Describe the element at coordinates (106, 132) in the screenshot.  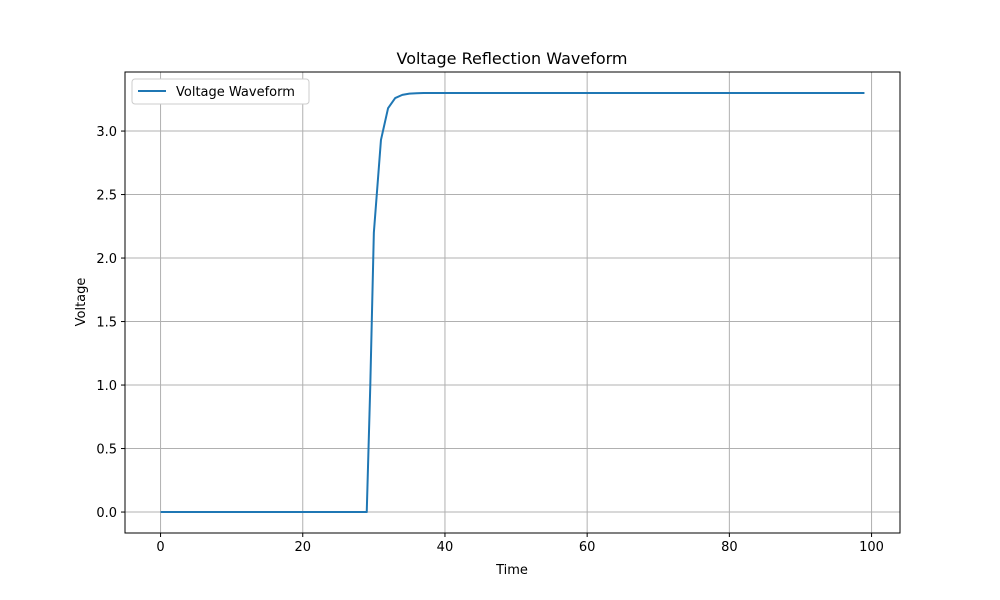
I see `y-tick-label: 3.0` at that location.